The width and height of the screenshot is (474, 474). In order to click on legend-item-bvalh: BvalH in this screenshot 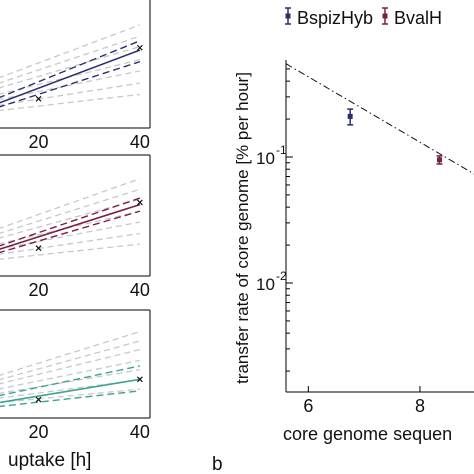, I will do `click(412, 17)`.